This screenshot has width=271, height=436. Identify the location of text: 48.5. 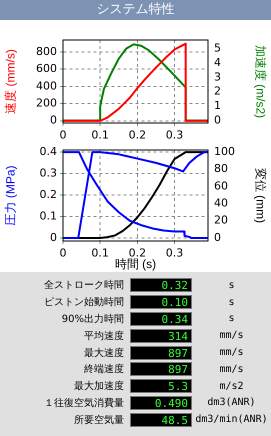
(175, 420).